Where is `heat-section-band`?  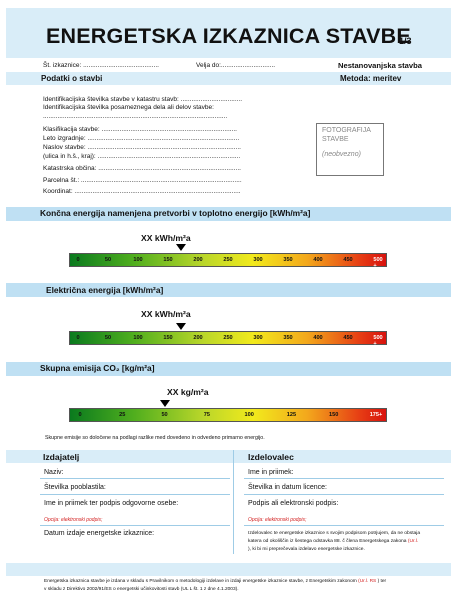 heat-section-band is located at coordinates (228, 214).